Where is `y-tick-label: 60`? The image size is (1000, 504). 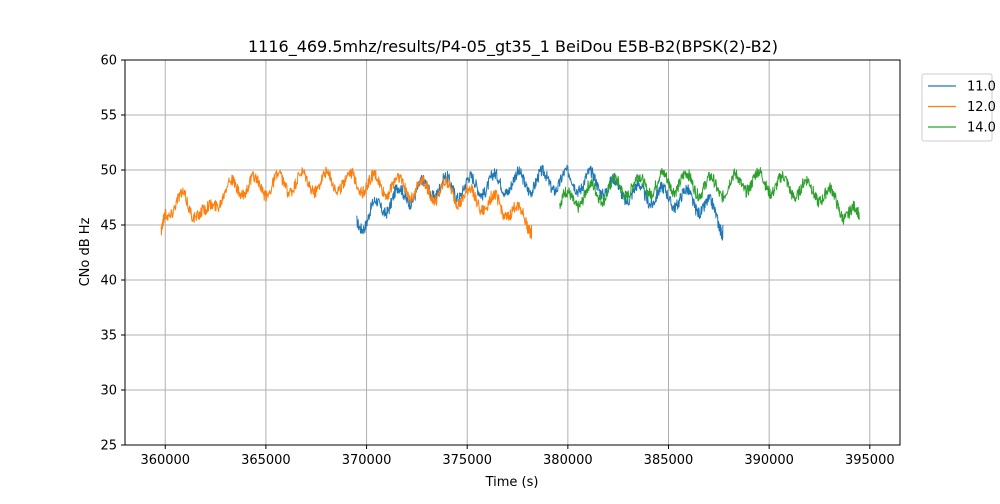 y-tick-label: 60 is located at coordinates (108, 61).